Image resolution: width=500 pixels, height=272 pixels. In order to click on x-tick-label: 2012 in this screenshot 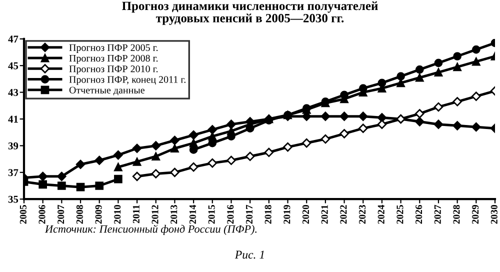, I will do `click(155, 214)`.